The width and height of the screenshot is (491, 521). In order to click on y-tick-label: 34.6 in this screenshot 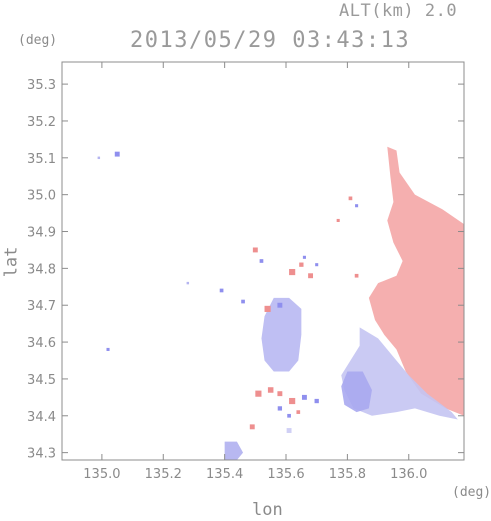, I will do `click(41, 343)`.